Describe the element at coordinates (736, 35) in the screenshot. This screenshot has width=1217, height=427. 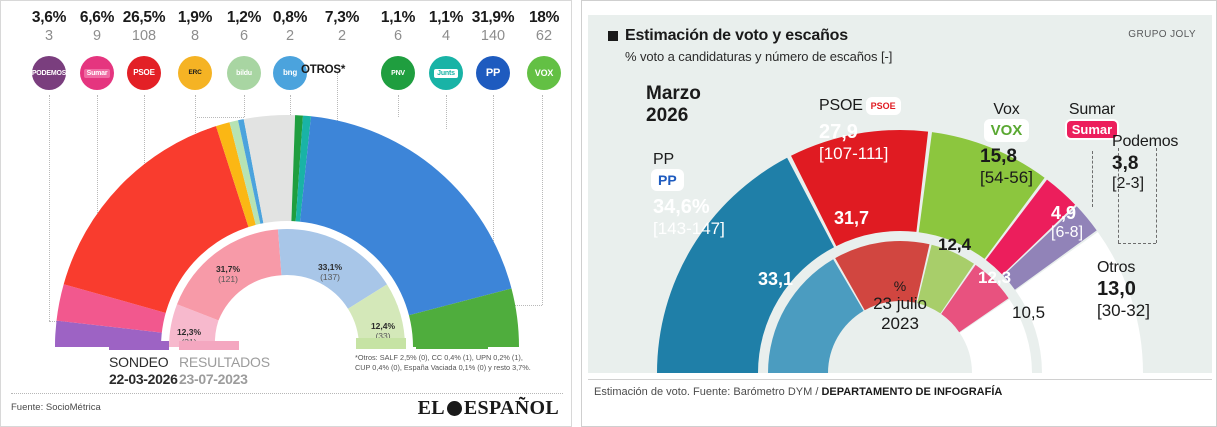
I see `right-title-text: Estimación de voto y escaños` at that location.